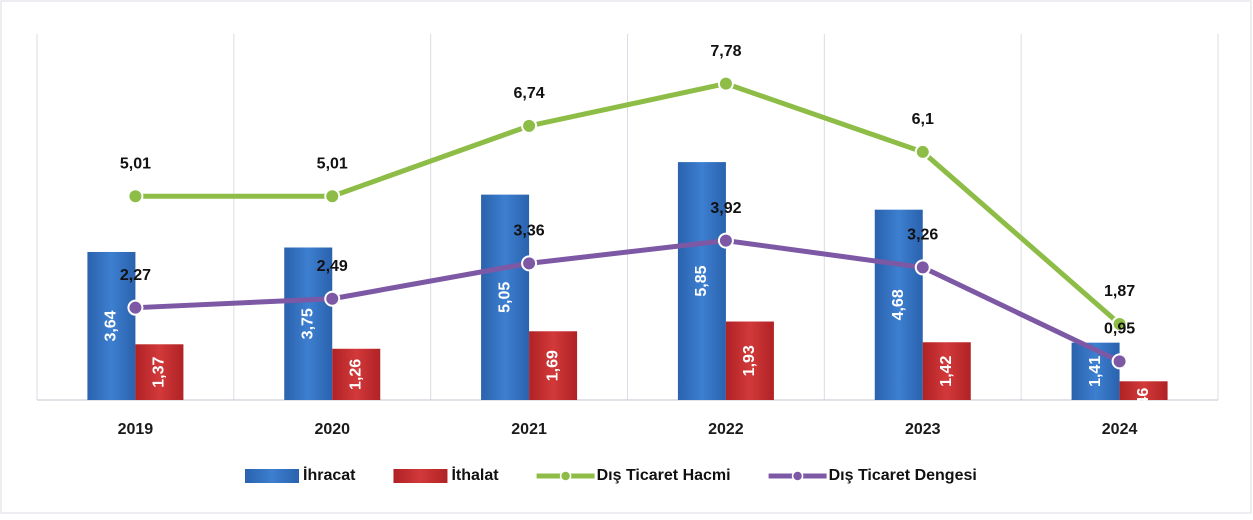 The height and width of the screenshot is (520, 1253). I want to click on bar-value-label: 1,69, so click(552, 365).